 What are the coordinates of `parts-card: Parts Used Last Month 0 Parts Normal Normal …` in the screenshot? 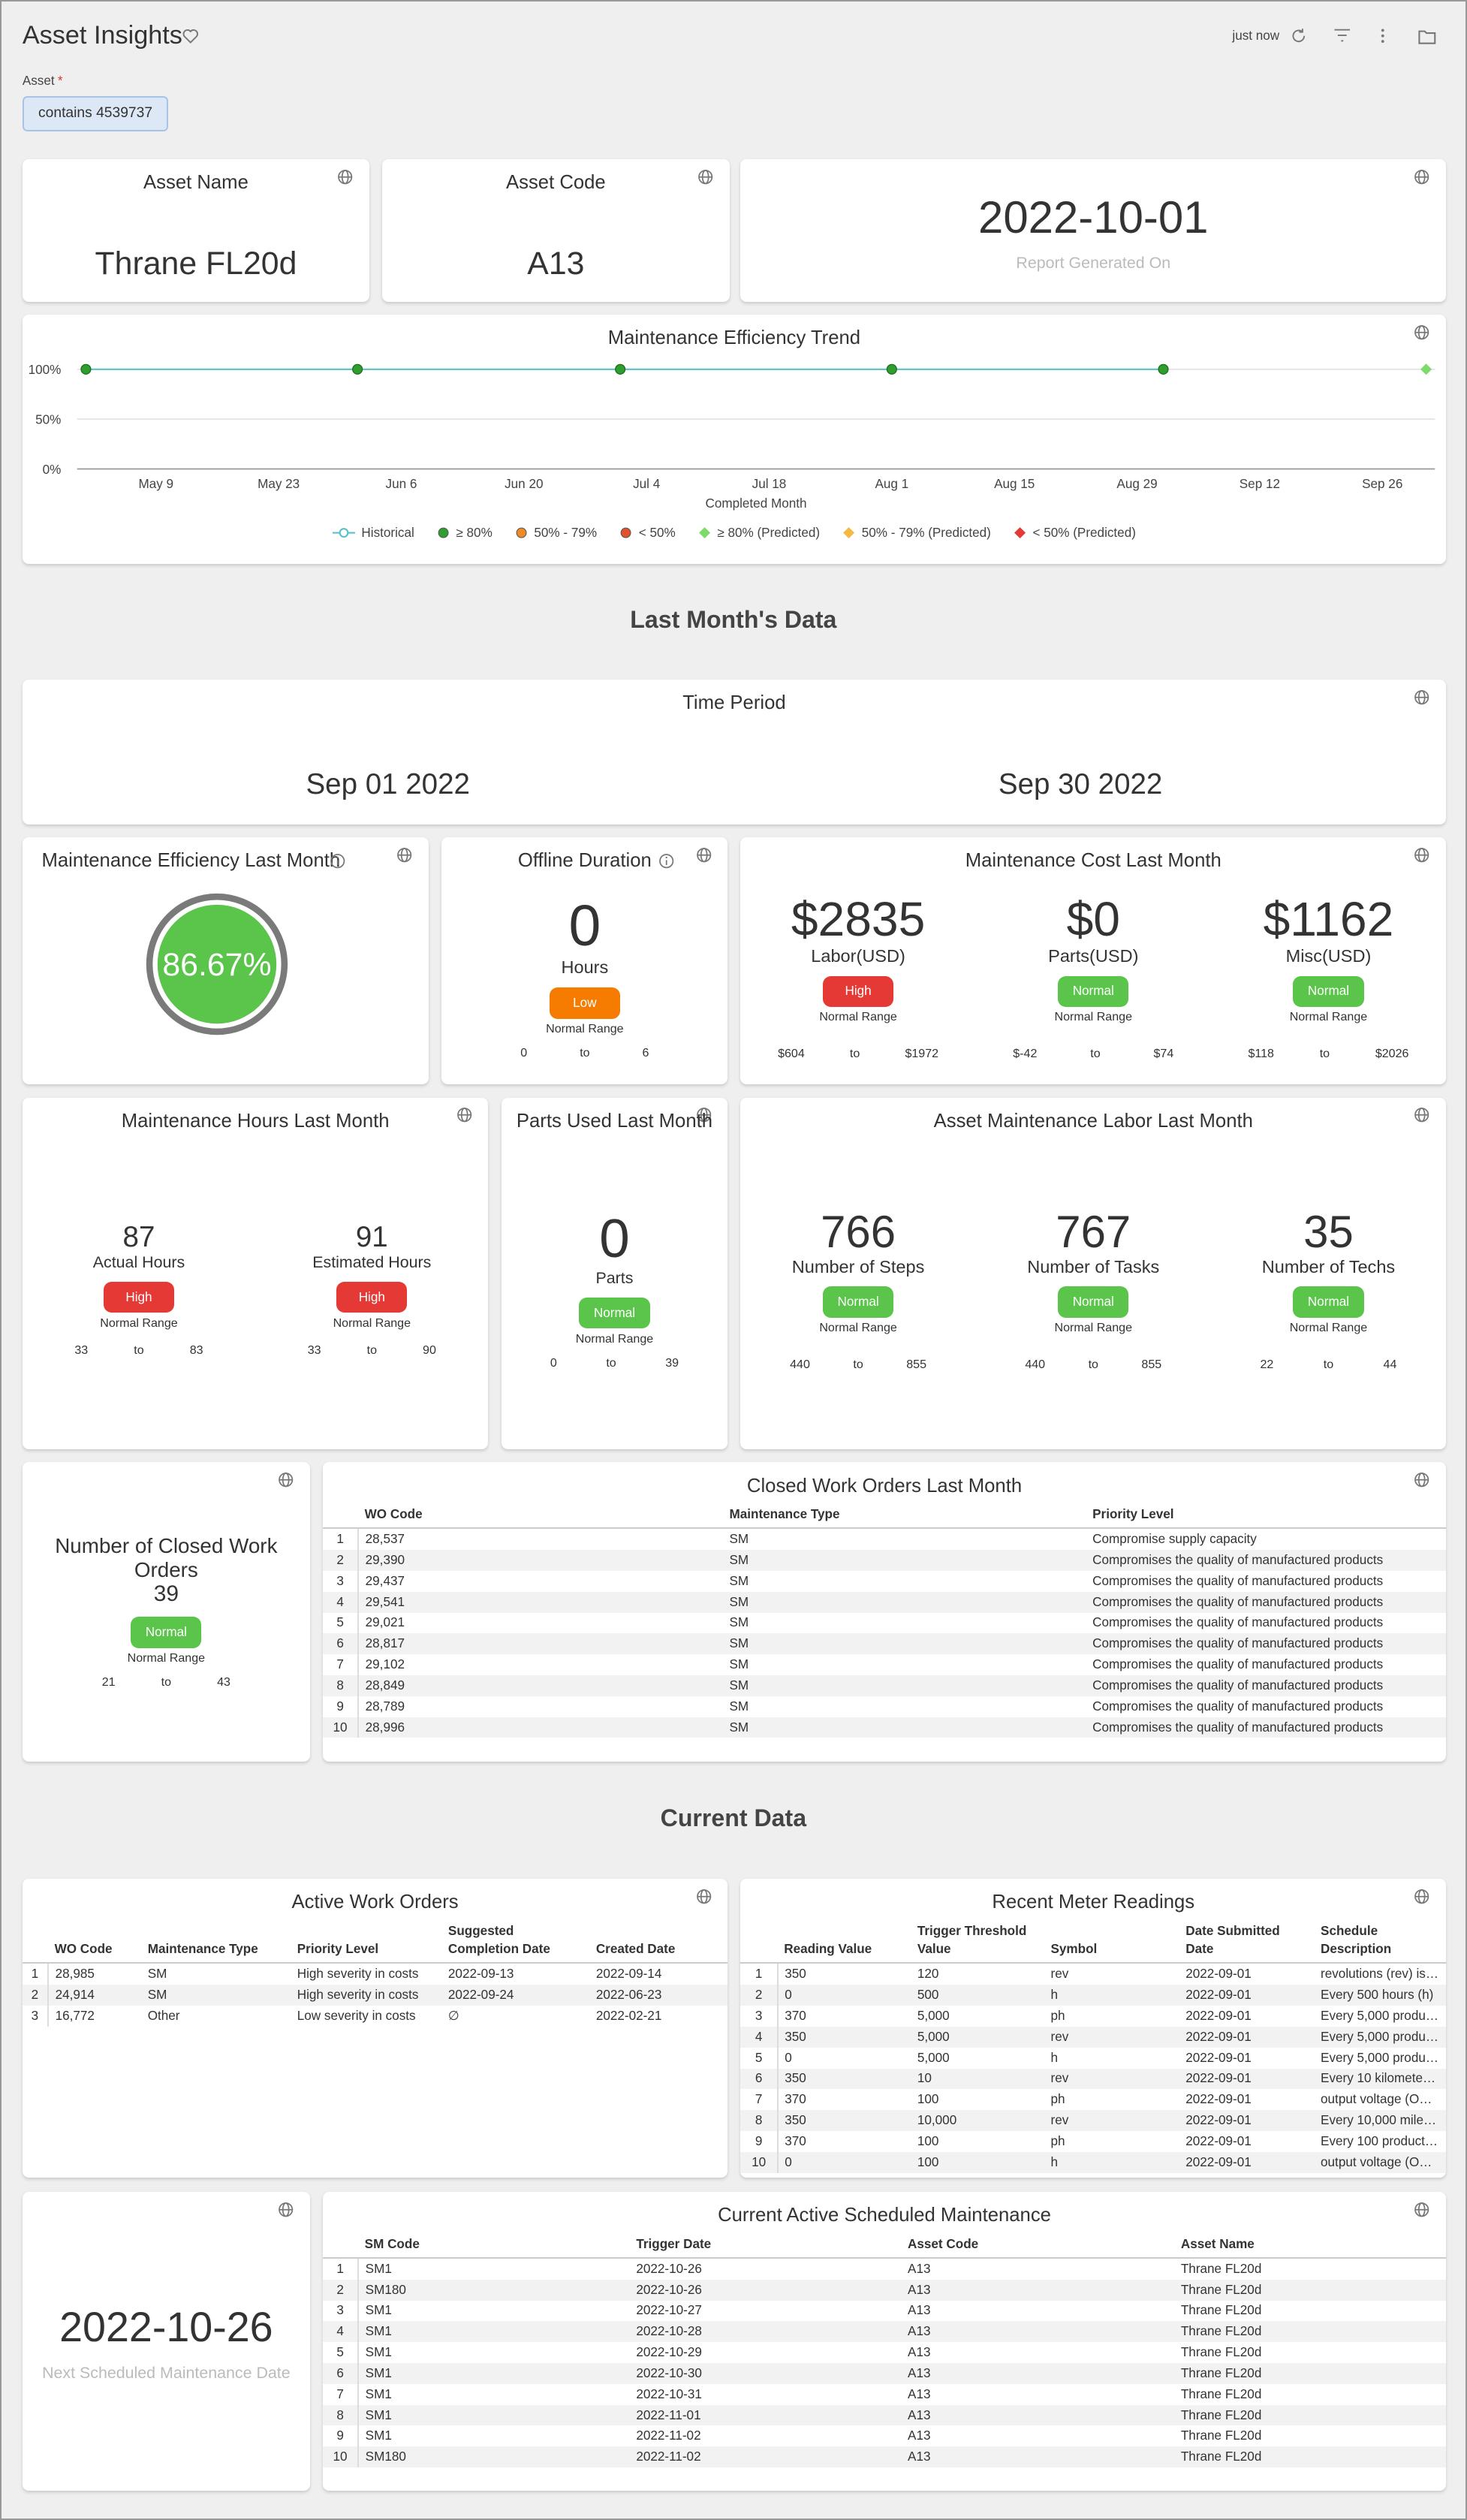 It's located at (615, 1273).